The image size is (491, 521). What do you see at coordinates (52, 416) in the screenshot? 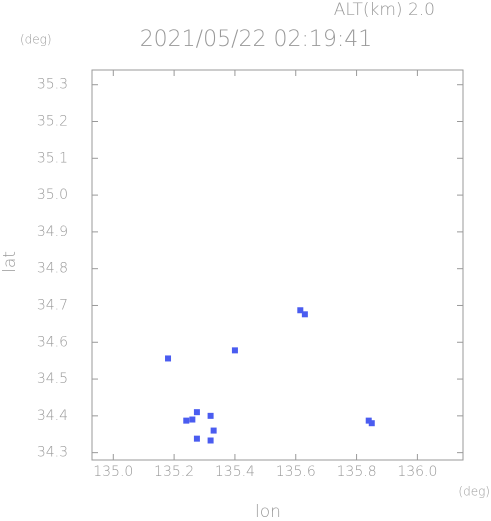
I see `y-tick-label: 34.4` at bounding box center [52, 416].